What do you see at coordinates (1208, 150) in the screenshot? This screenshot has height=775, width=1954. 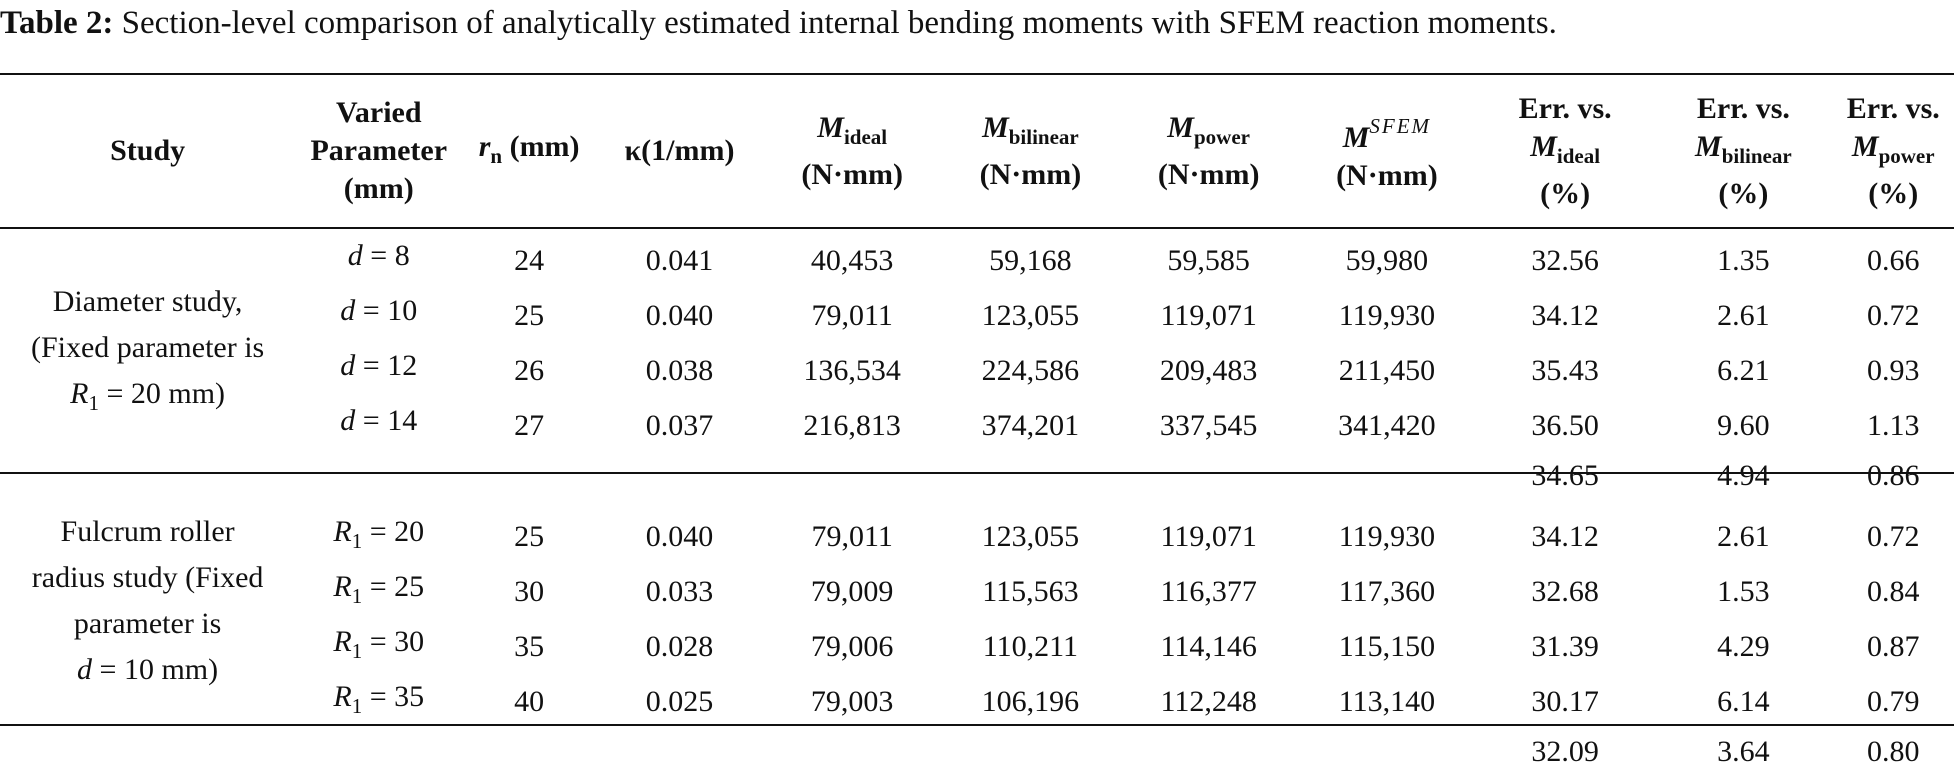 I see `col-header-m-power: Mpower (N·mm)` at bounding box center [1208, 150].